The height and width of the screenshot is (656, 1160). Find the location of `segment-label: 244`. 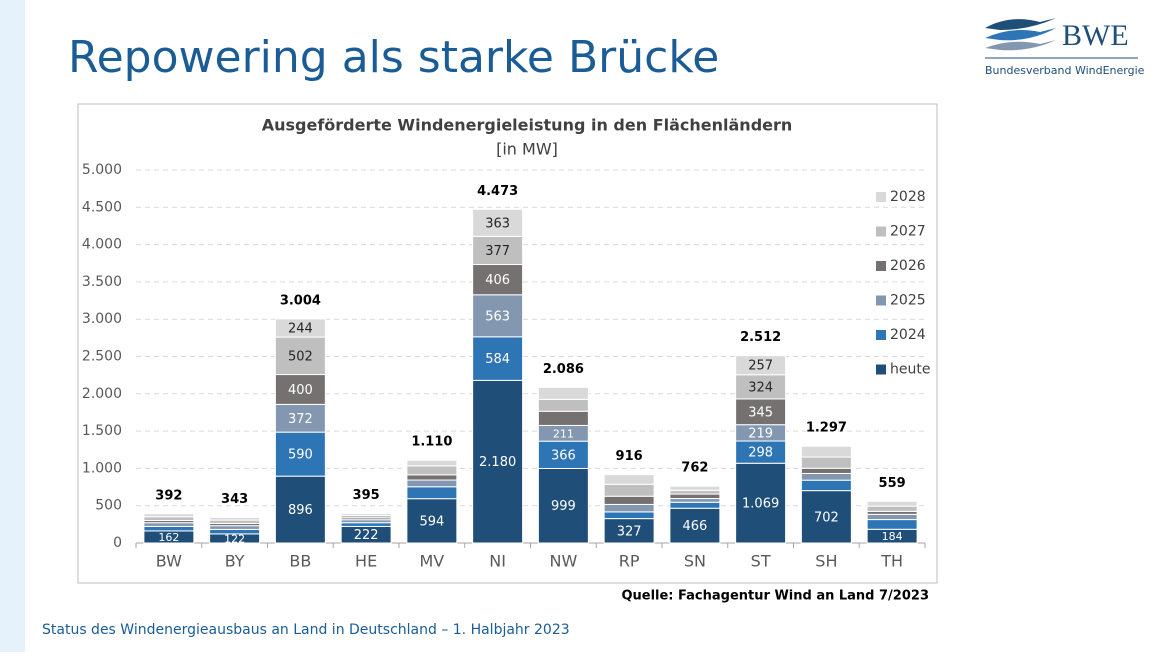

segment-label: 244 is located at coordinates (300, 329).